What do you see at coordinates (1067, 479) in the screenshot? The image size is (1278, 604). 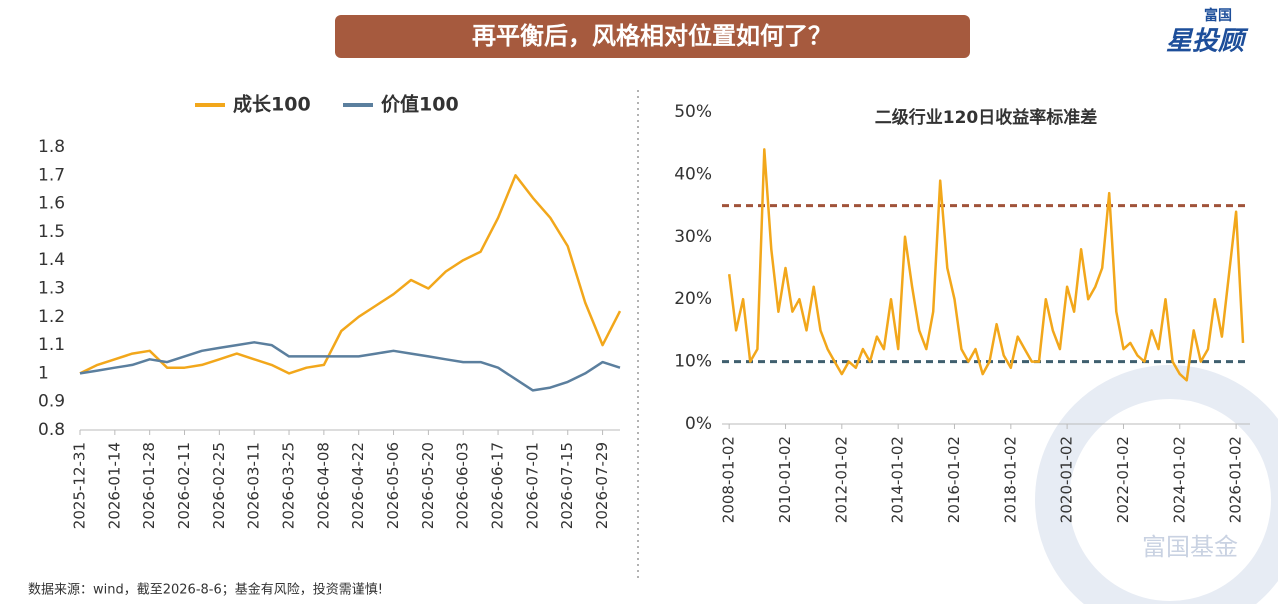 I see `x-tick-label: 2020-01-02` at bounding box center [1067, 479].